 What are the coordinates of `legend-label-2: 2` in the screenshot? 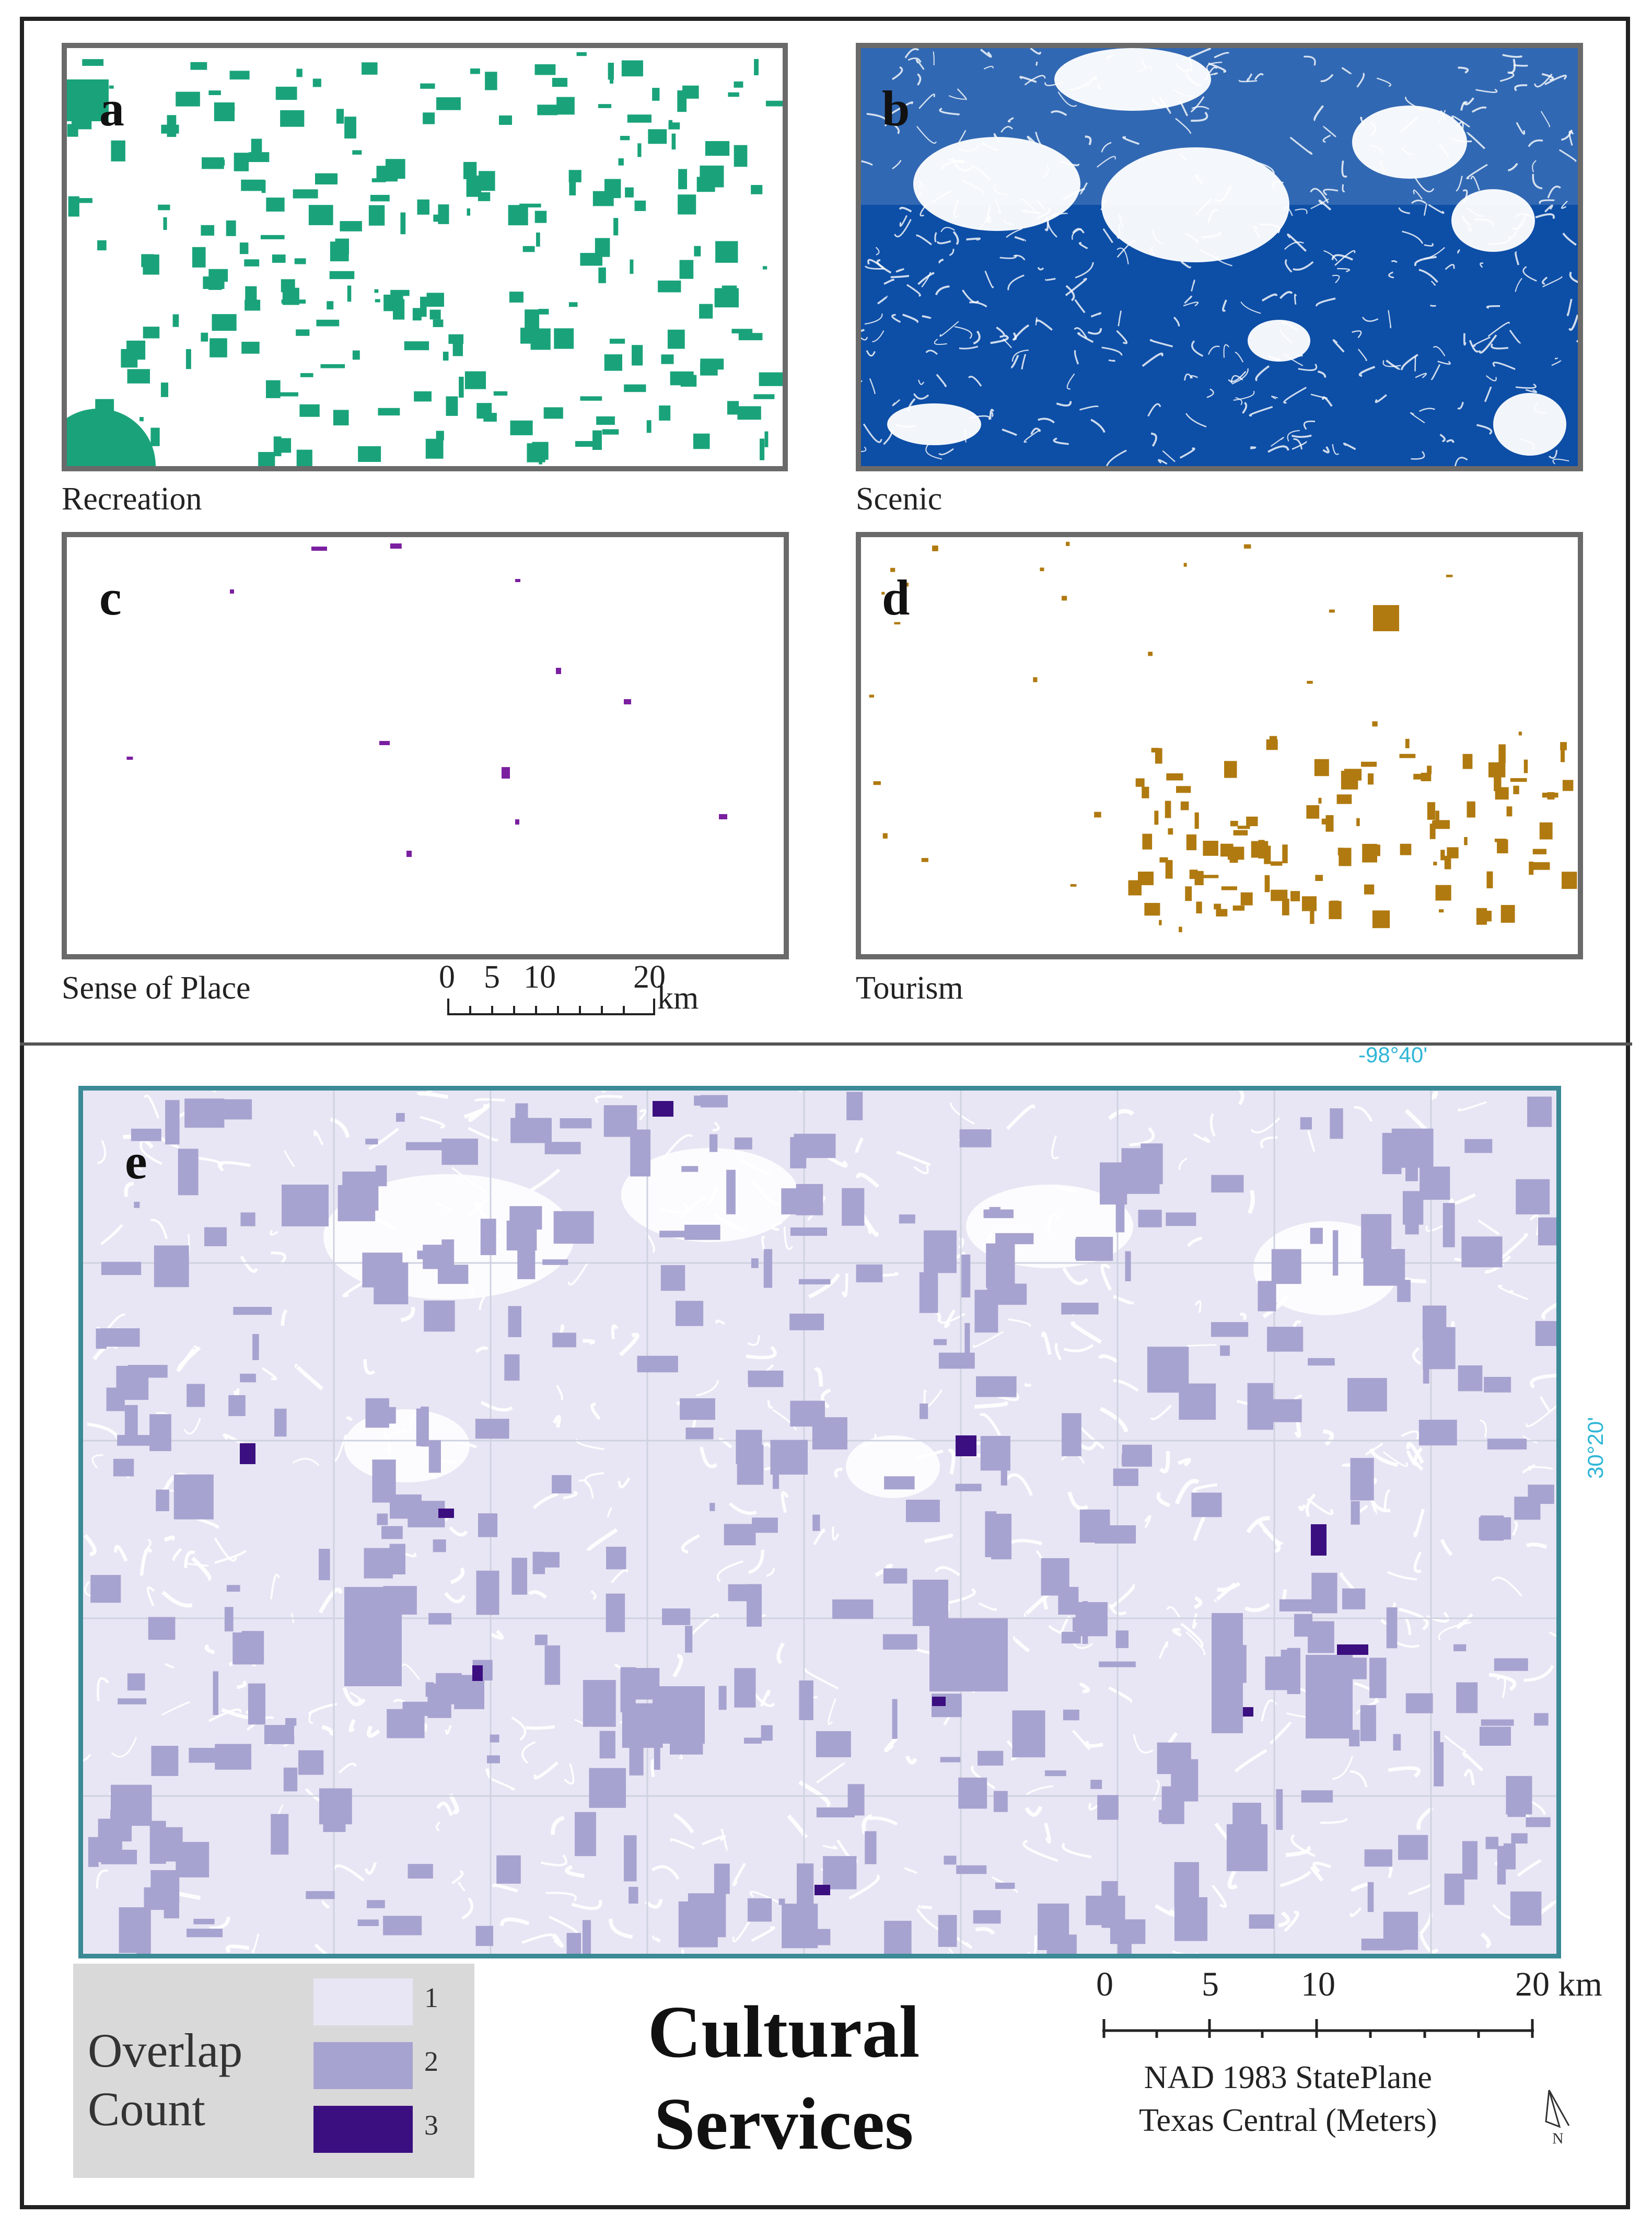 It's located at (431, 2061).